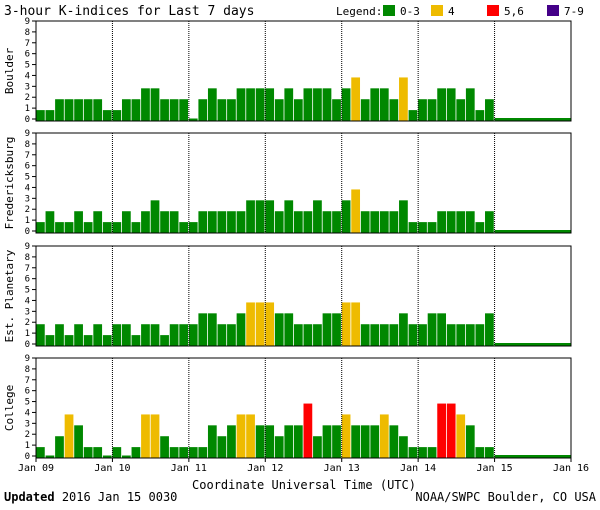  Describe the element at coordinates (27, 33) in the screenshot. I see `y-tick-label: 8` at that location.